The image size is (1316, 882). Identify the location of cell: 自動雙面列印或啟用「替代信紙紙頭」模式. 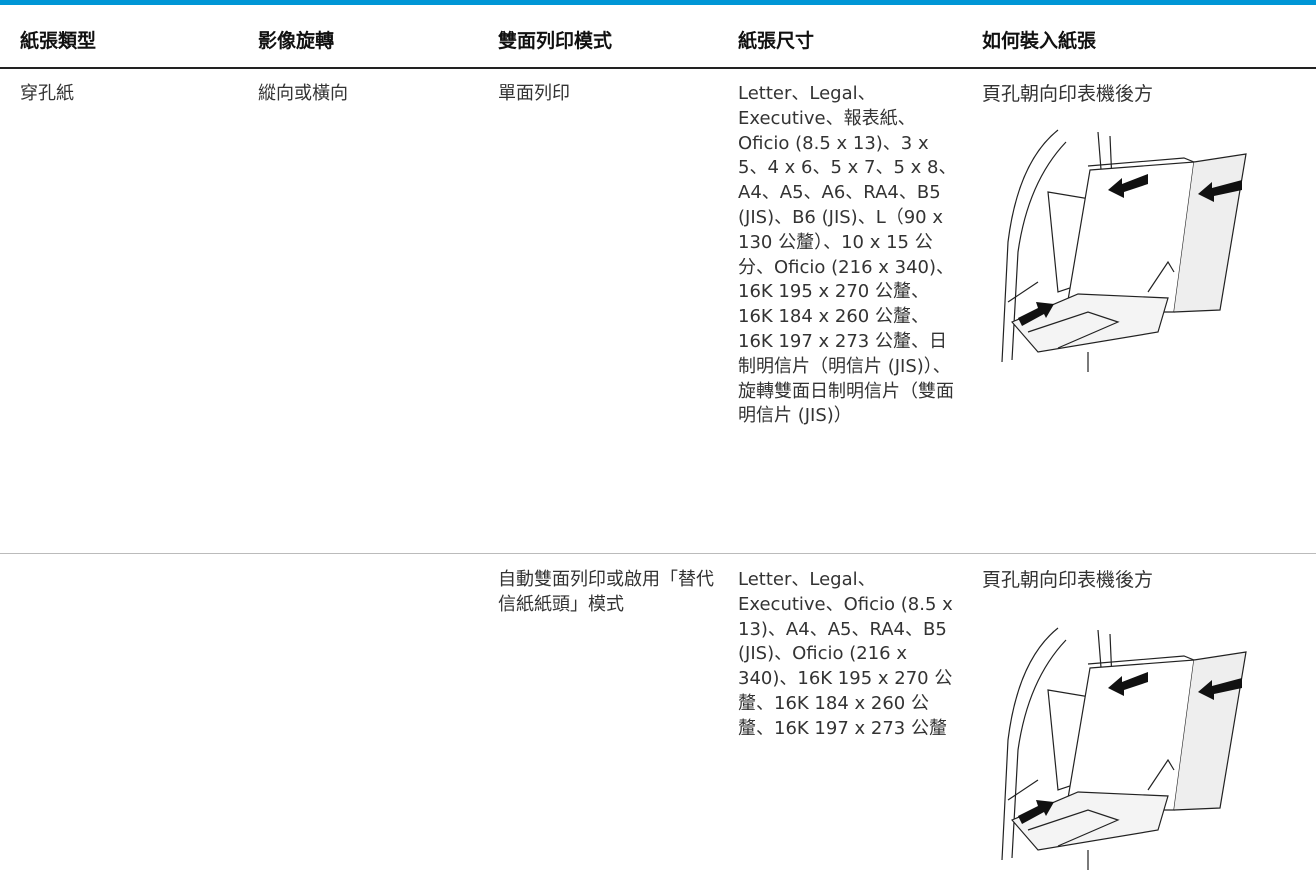
(606, 592).